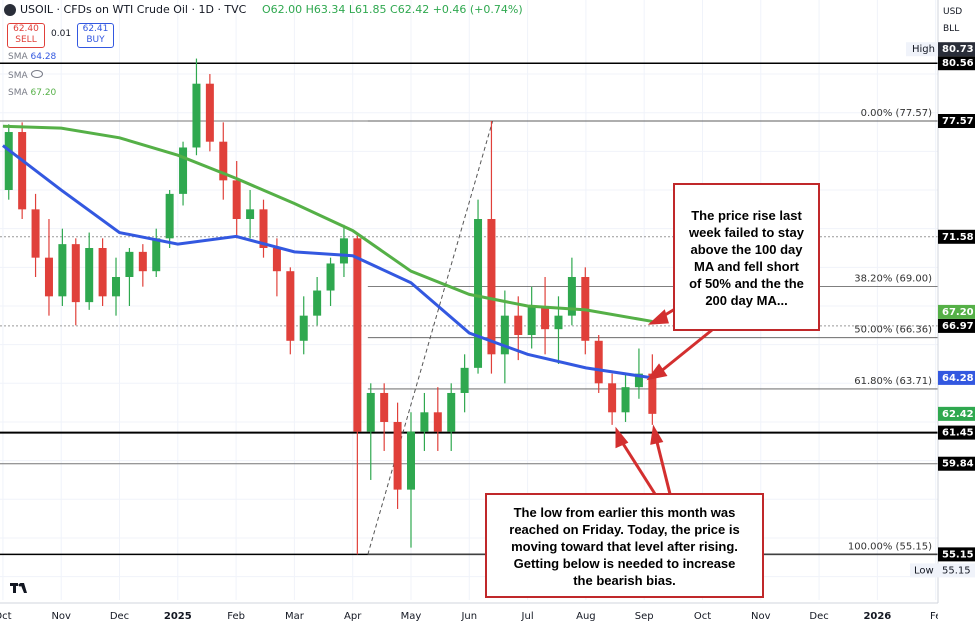  I want to click on price-tag-label: 80.73, so click(958, 49).